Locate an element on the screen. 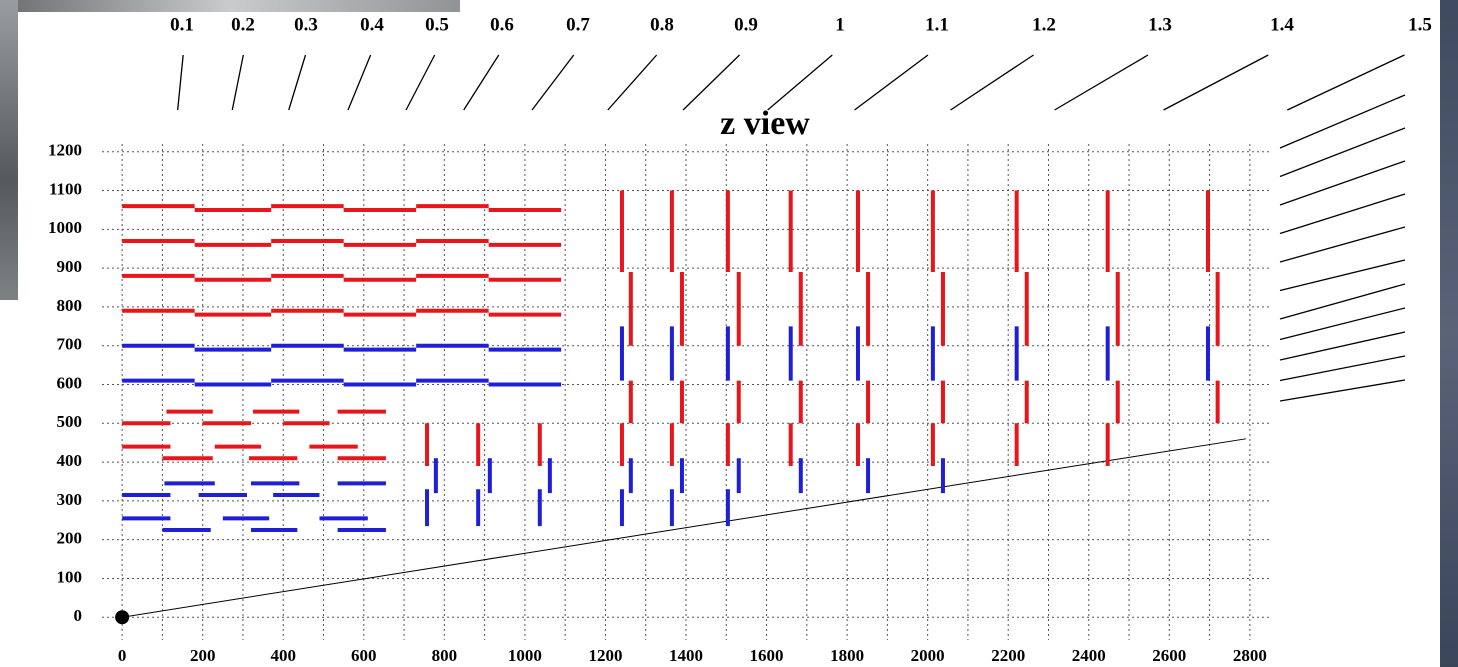  y-tick-label: 700 is located at coordinates (70, 344).